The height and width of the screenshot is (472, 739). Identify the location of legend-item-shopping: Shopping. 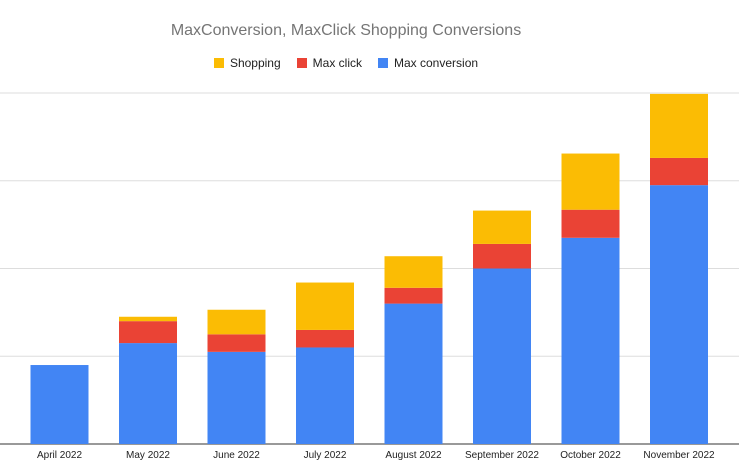
(247, 63).